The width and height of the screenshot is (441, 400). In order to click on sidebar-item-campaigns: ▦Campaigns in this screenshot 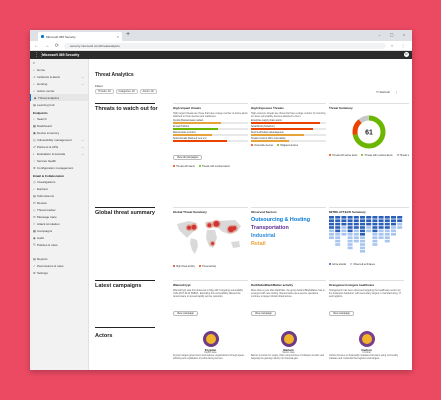, I will do `click(59, 230)`.